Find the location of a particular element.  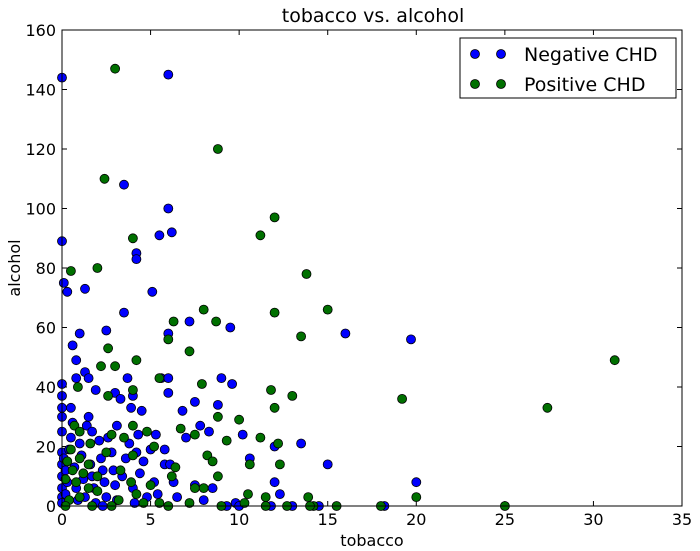

y-tick-label: 40 is located at coordinates (46, 387).